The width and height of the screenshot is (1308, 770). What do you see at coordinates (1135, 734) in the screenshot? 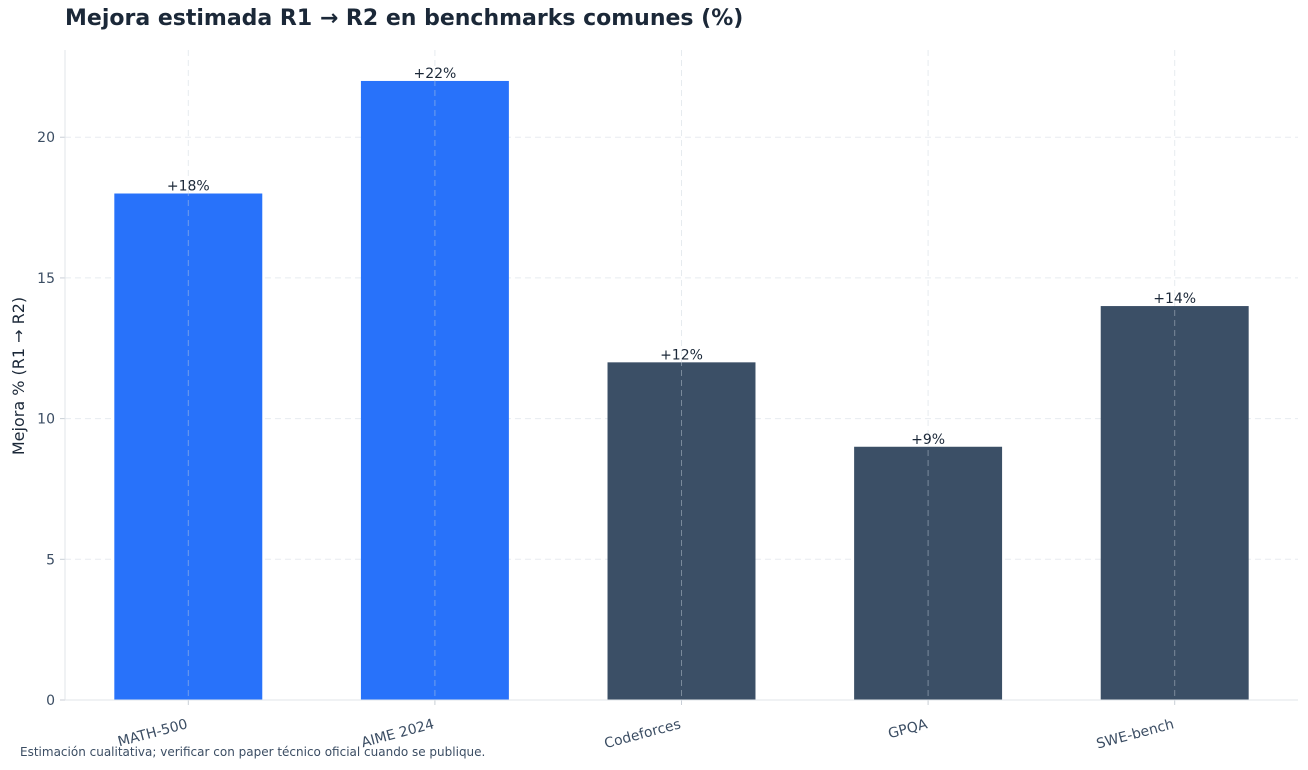
I see `x-tick-label: SWE-bench` at bounding box center [1135, 734].